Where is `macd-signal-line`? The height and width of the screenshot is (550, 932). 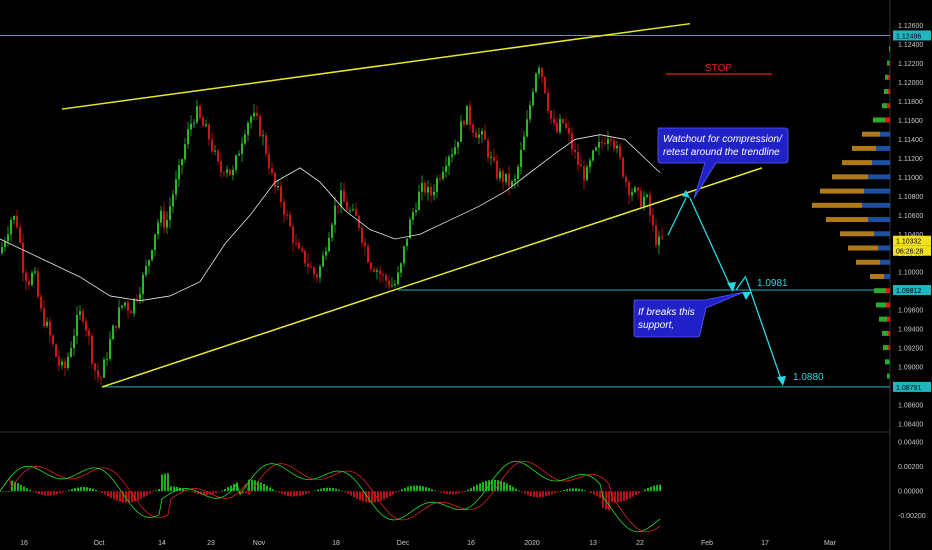
macd-signal-line is located at coordinates (330, 496).